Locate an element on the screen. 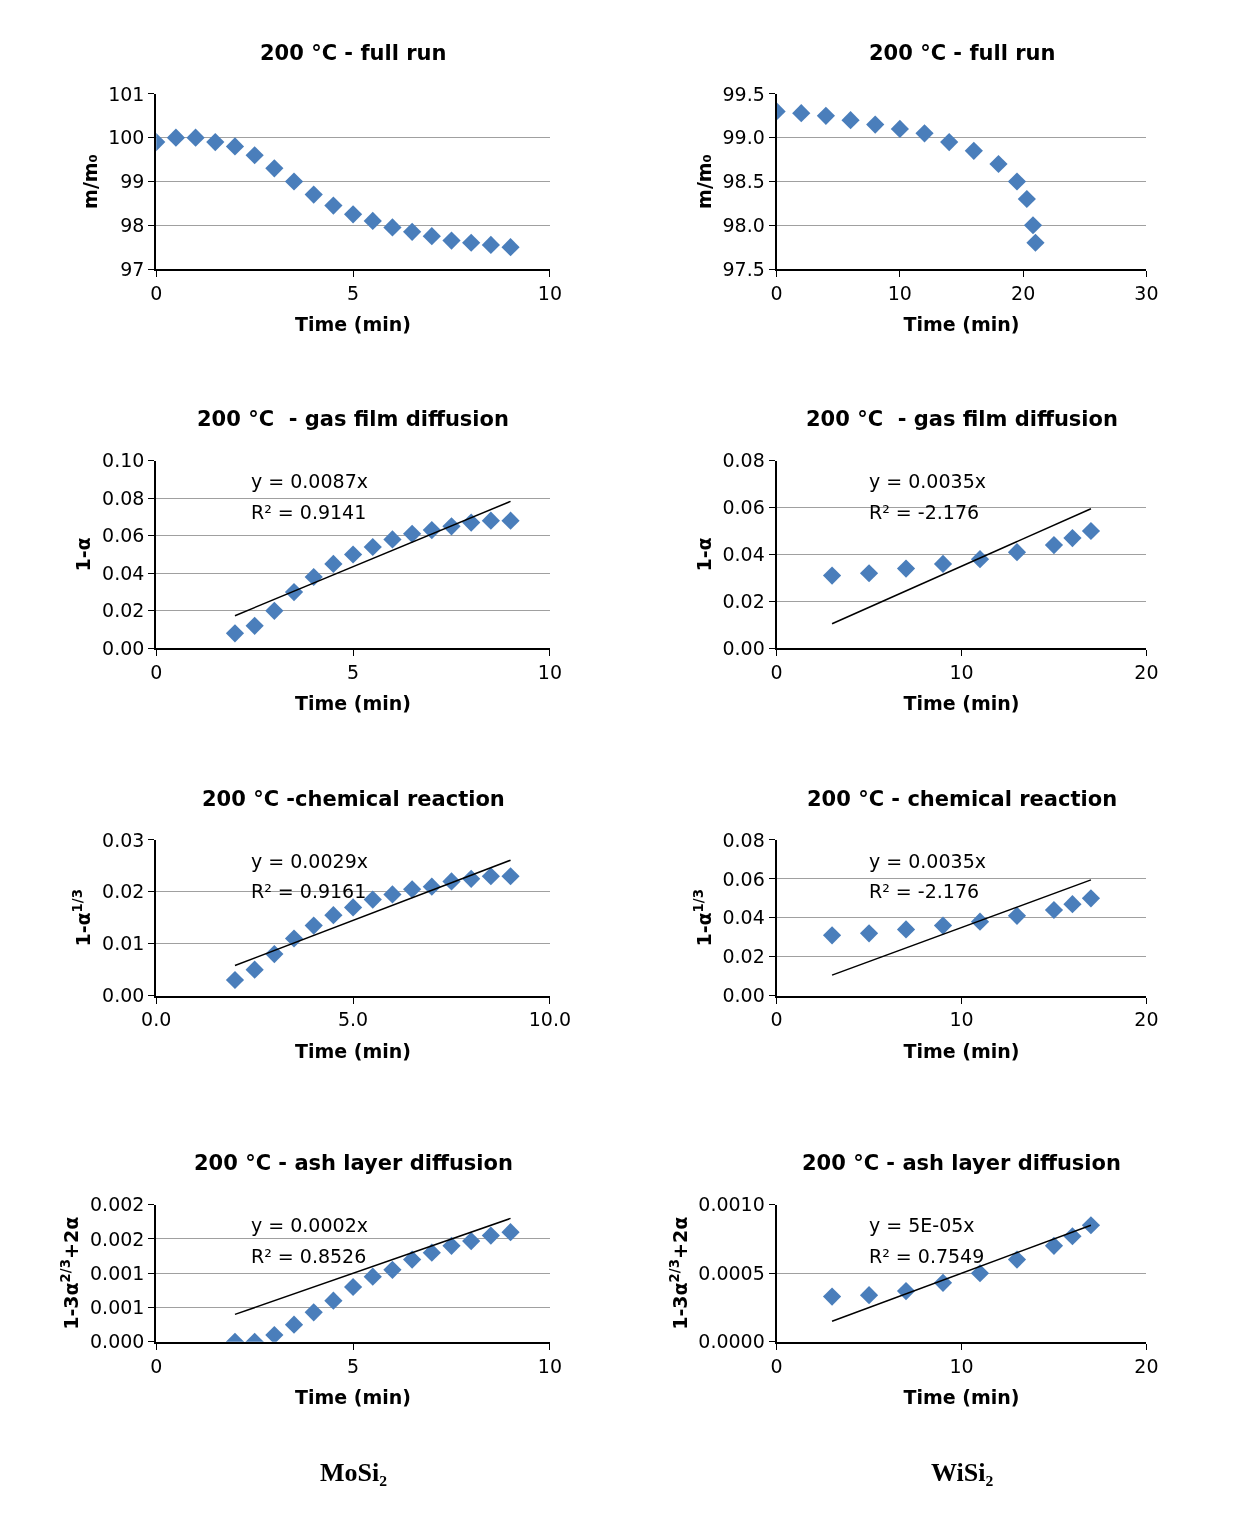  y-tick-label: 0.02 is located at coordinates (123, 610).